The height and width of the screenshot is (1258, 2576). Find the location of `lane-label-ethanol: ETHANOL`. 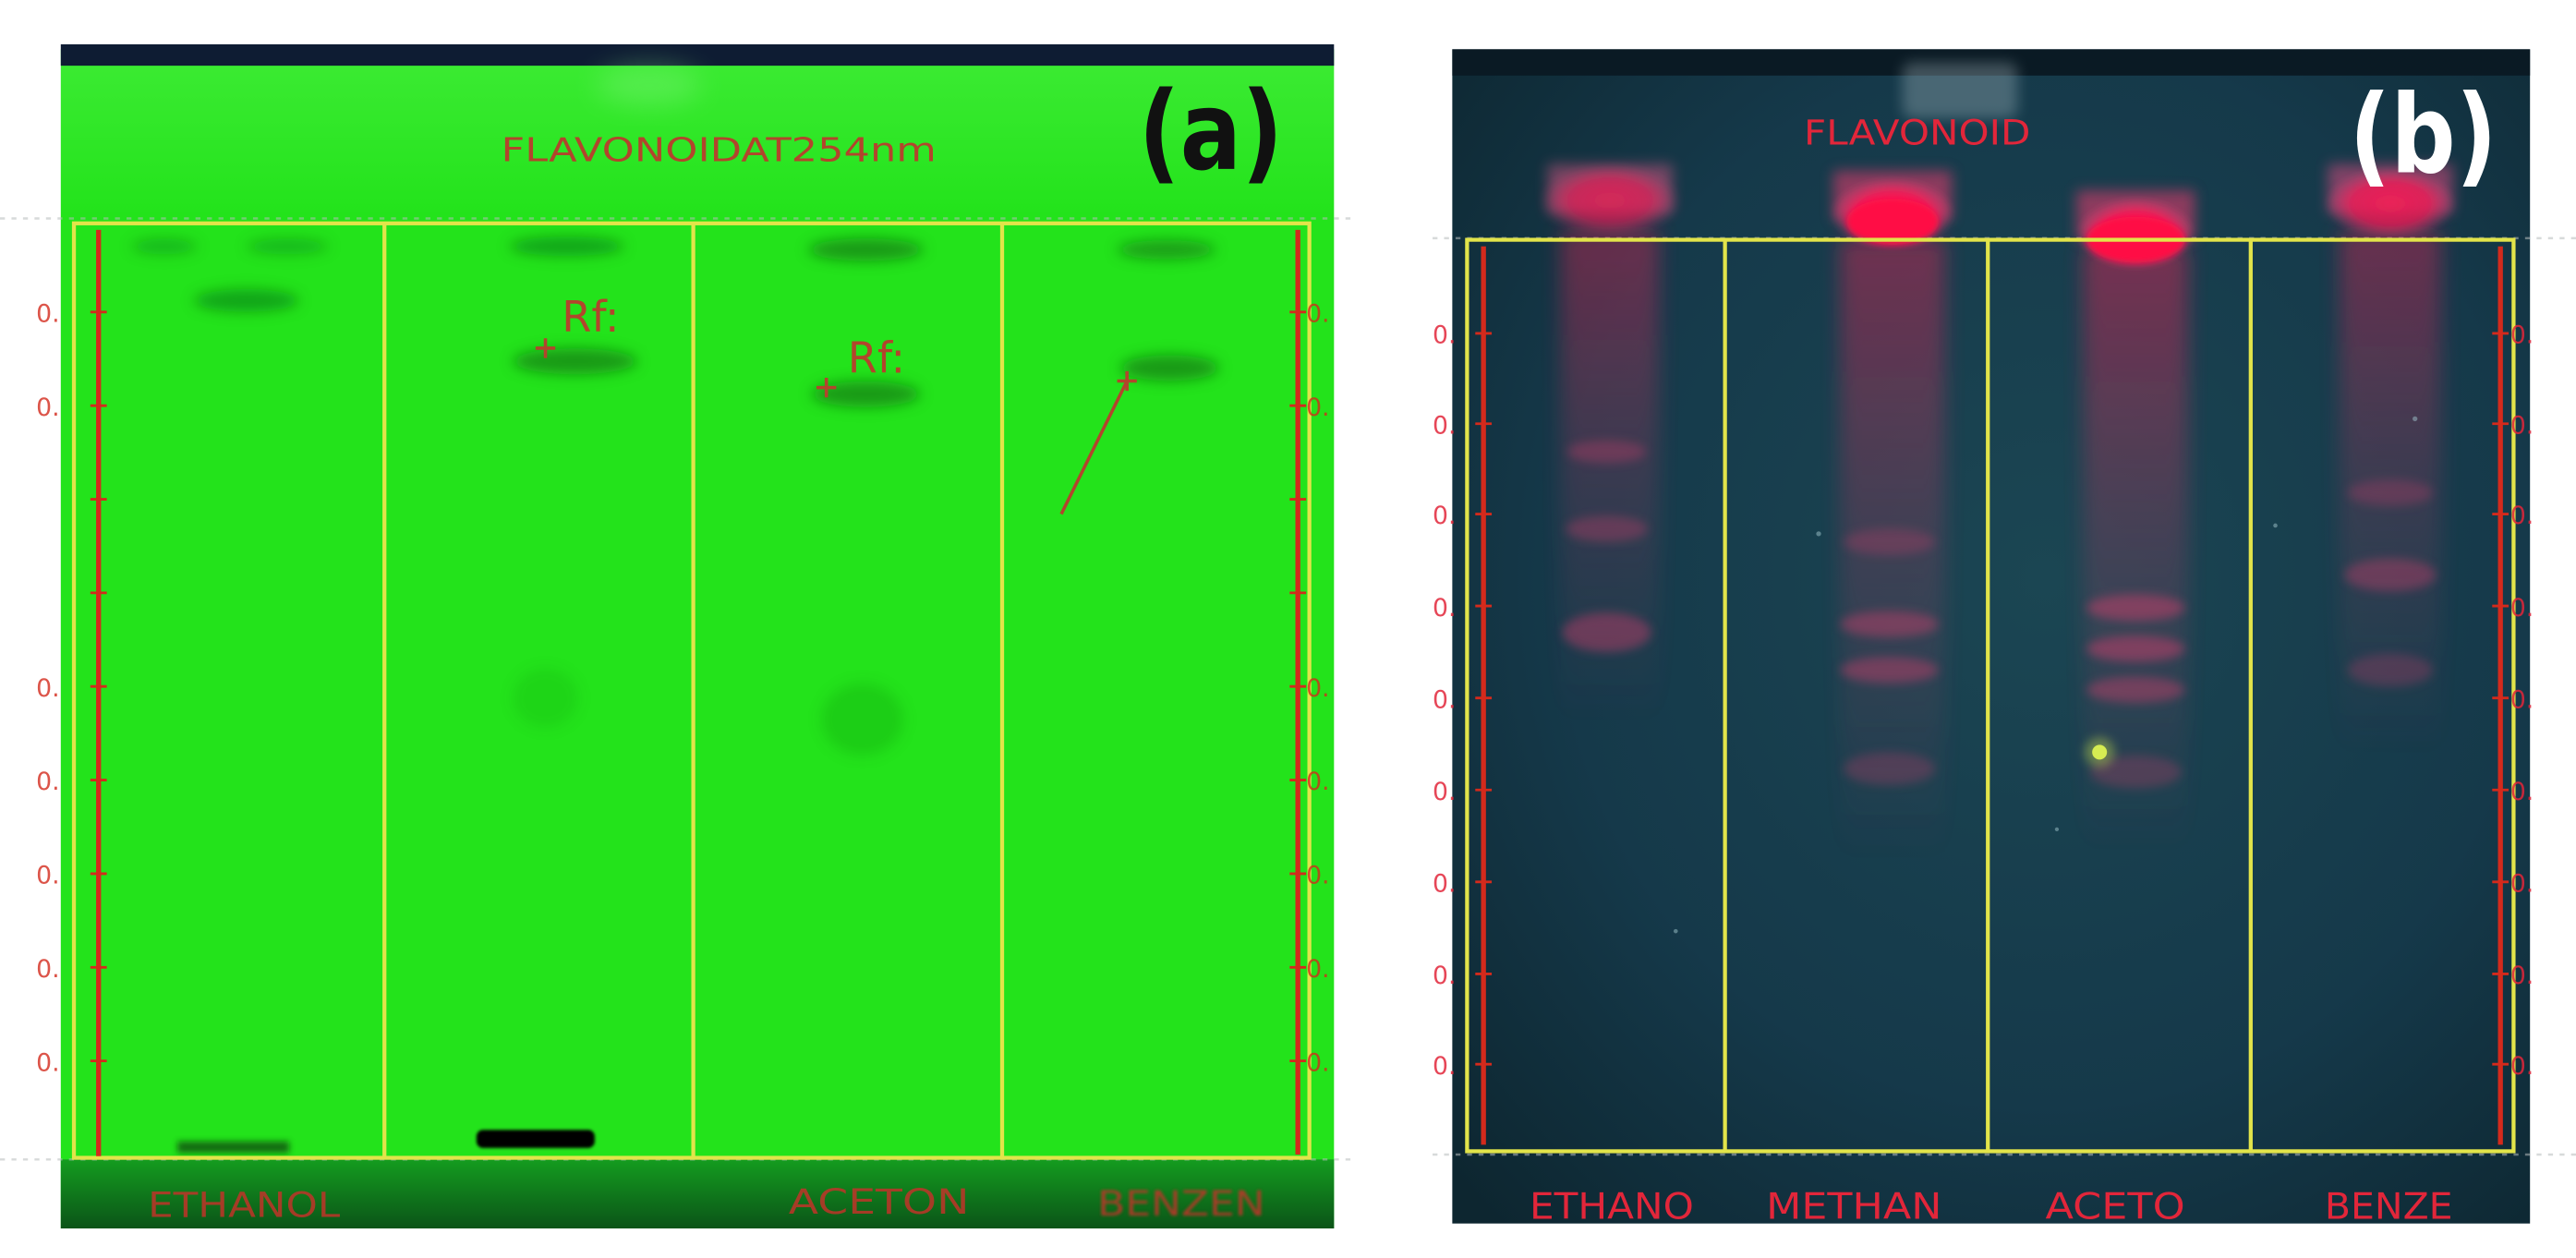

lane-label-ethanol: ETHANOL is located at coordinates (244, 1205).